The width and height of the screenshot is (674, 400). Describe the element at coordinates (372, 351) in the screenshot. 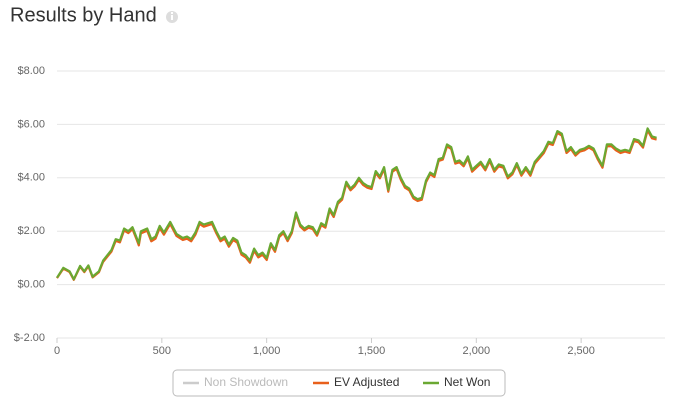

I see `x-tick-label: 1,500` at that location.